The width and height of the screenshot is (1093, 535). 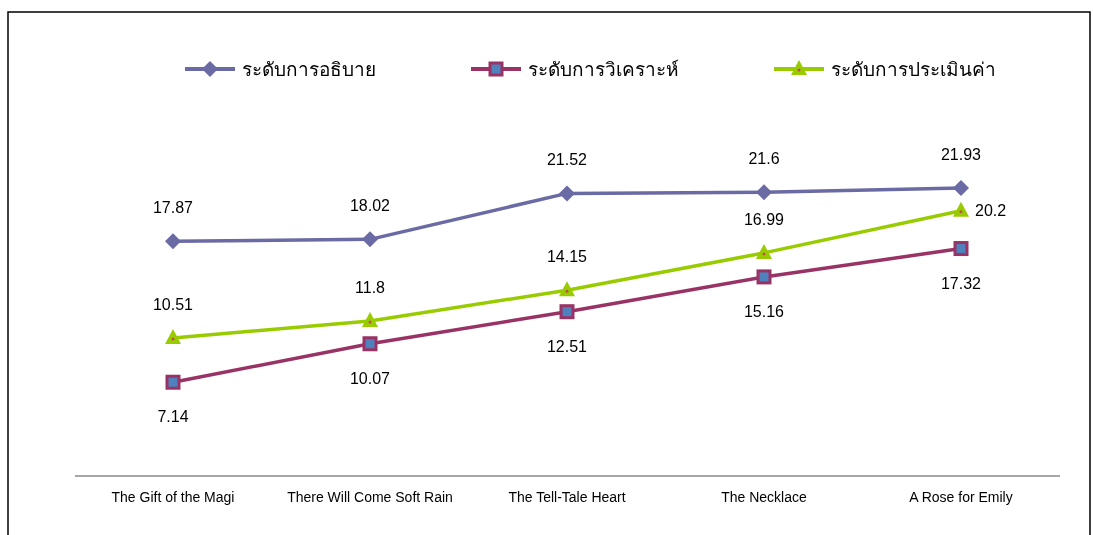 I want to click on data-label: 10.07, so click(x=370, y=378).